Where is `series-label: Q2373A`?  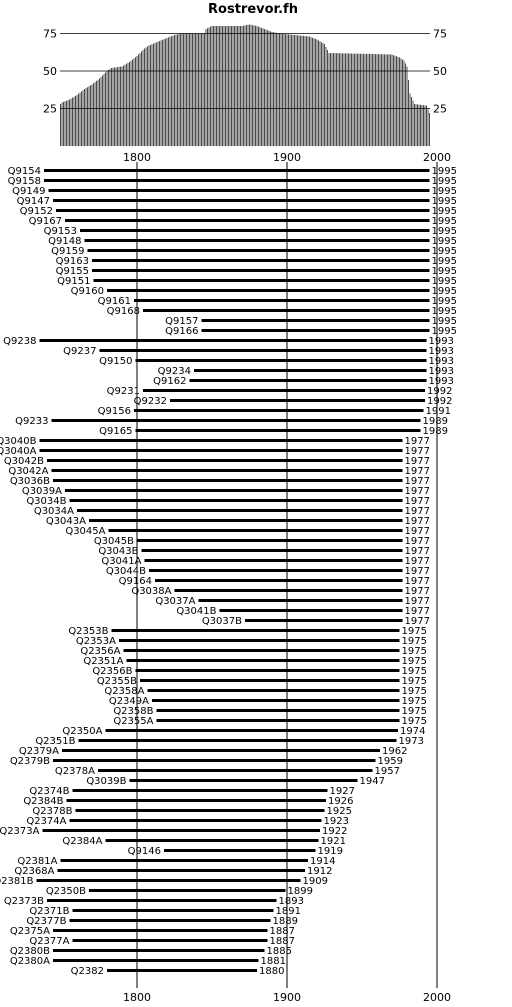
series-label: Q2373A is located at coordinates (20, 831).